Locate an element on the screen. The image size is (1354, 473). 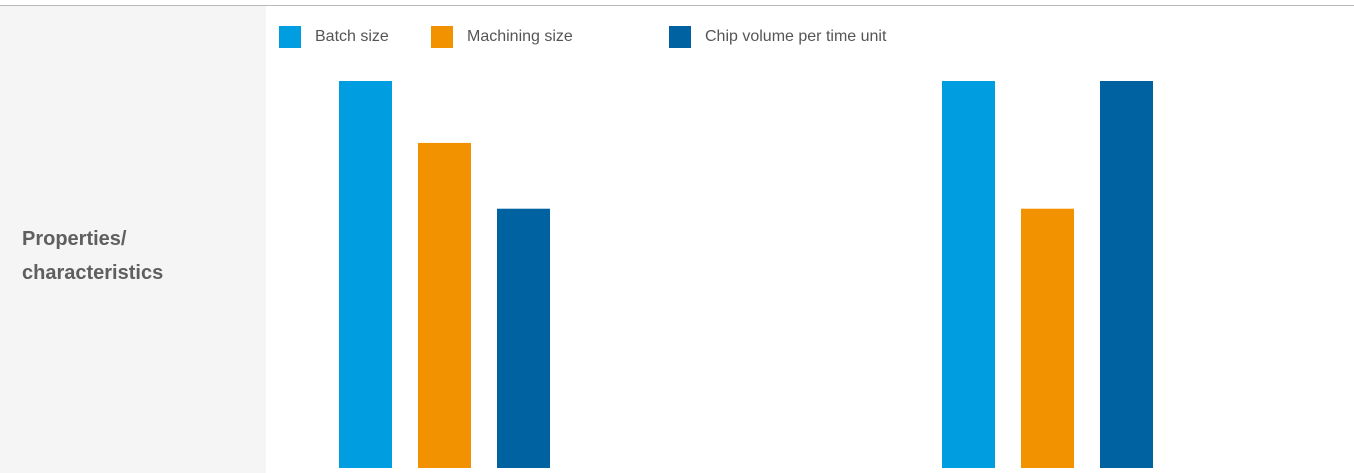
legend-item-machining-size: Machining size is located at coordinates (502, 37).